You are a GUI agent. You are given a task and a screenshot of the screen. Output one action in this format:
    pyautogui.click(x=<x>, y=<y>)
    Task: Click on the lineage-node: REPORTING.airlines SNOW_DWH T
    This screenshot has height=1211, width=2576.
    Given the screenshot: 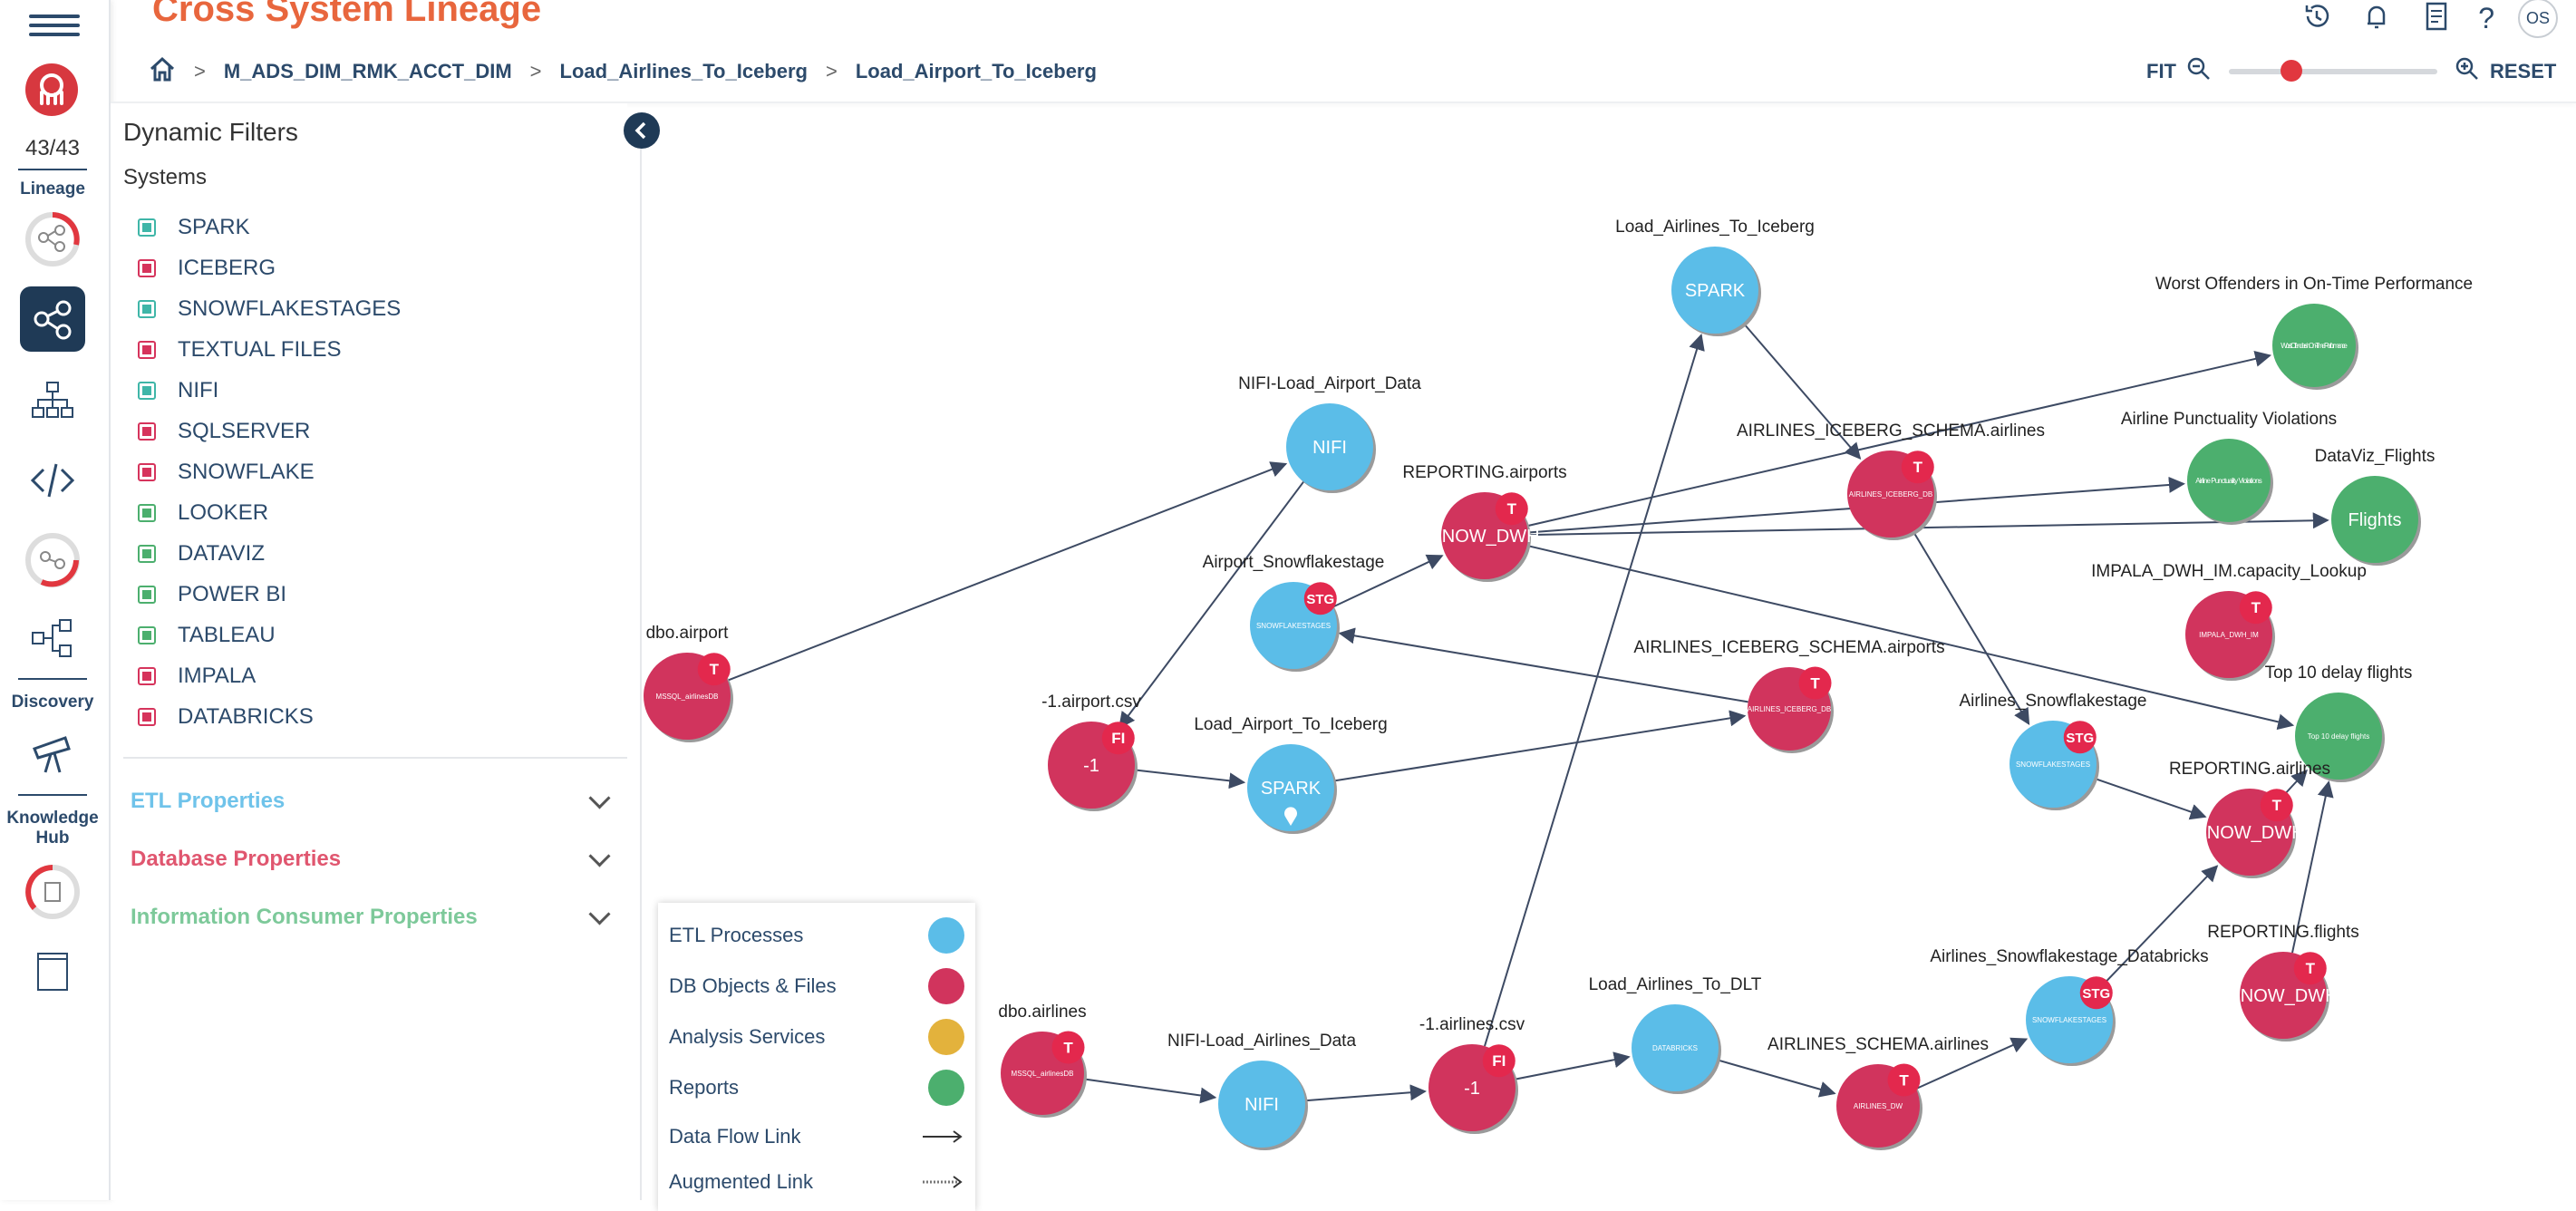 What is the action you would take?
    pyautogui.click(x=2249, y=819)
    